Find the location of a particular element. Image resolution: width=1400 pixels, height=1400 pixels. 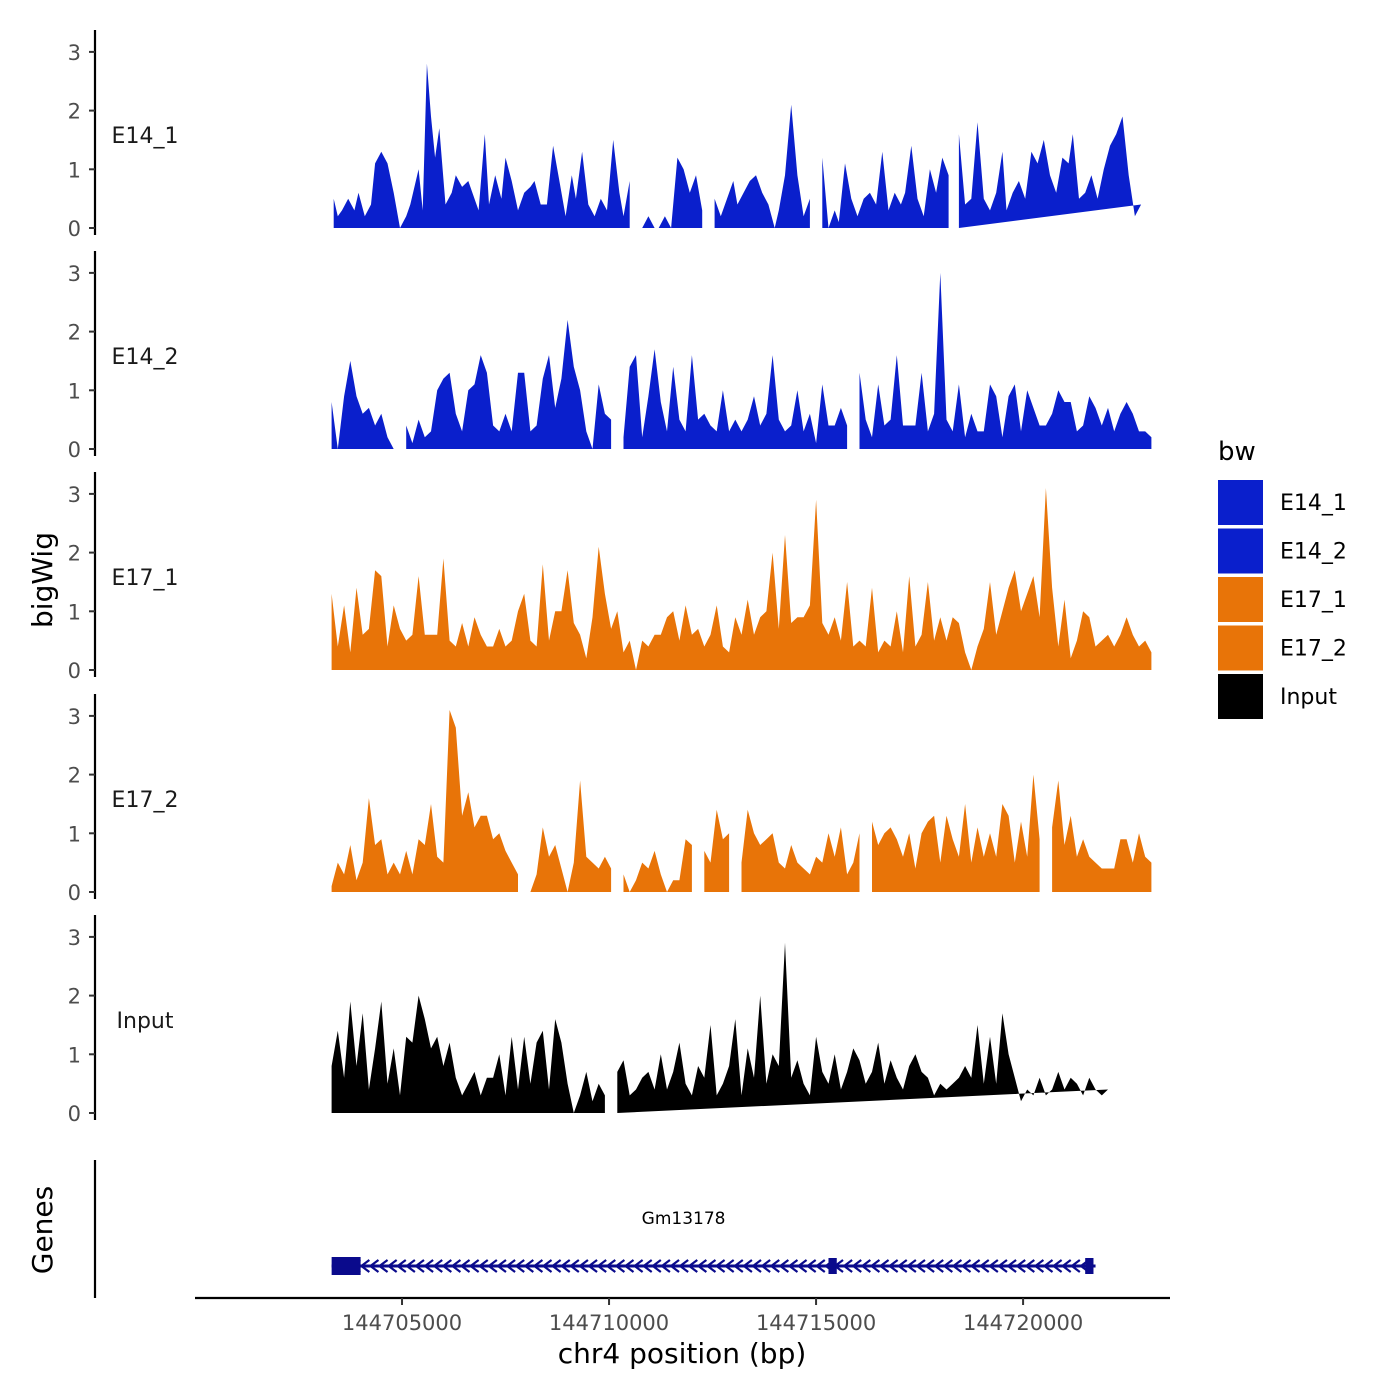

legend-swatch-input is located at coordinates (1240, 696).